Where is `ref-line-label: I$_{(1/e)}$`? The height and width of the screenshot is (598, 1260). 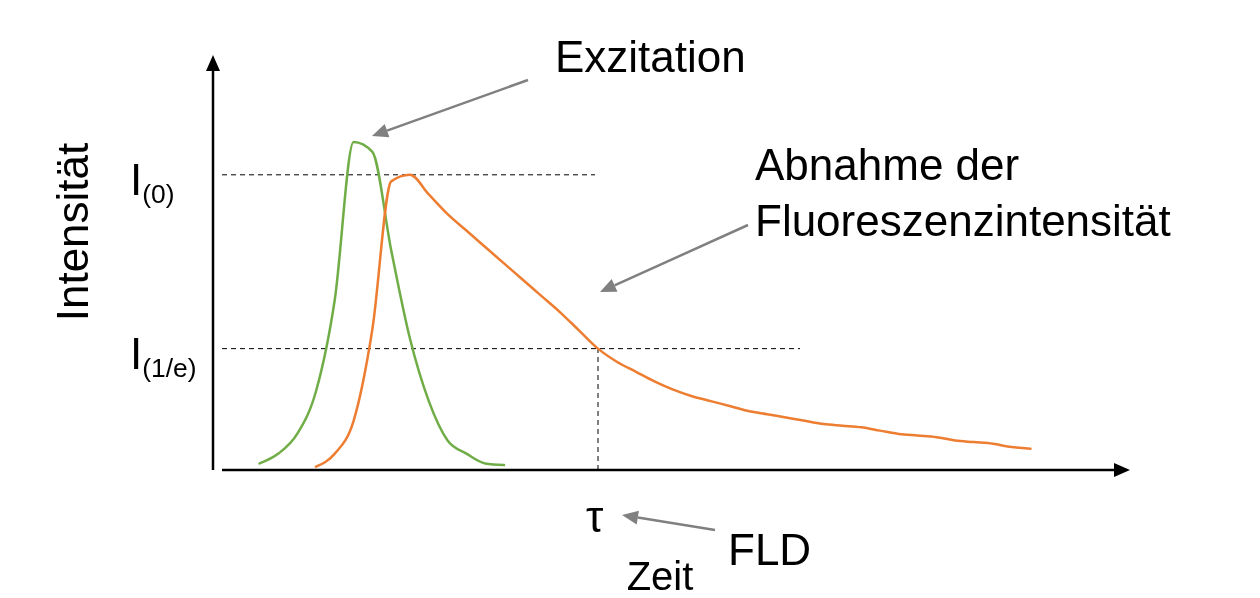
ref-line-label: I$_{(1/e)}$ is located at coordinates (163, 355).